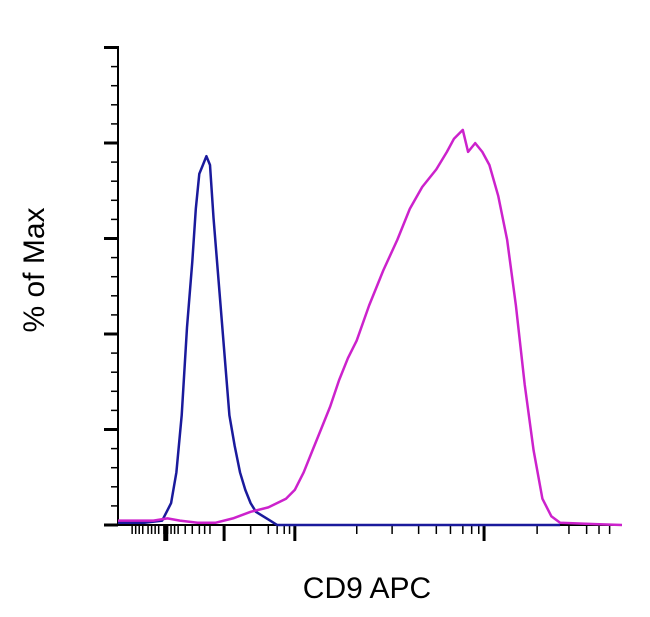 Image resolution: width=650 pixels, height=617 pixels. What do you see at coordinates (371, 533) in the screenshot?
I see `x-axis-ticks` at bounding box center [371, 533].